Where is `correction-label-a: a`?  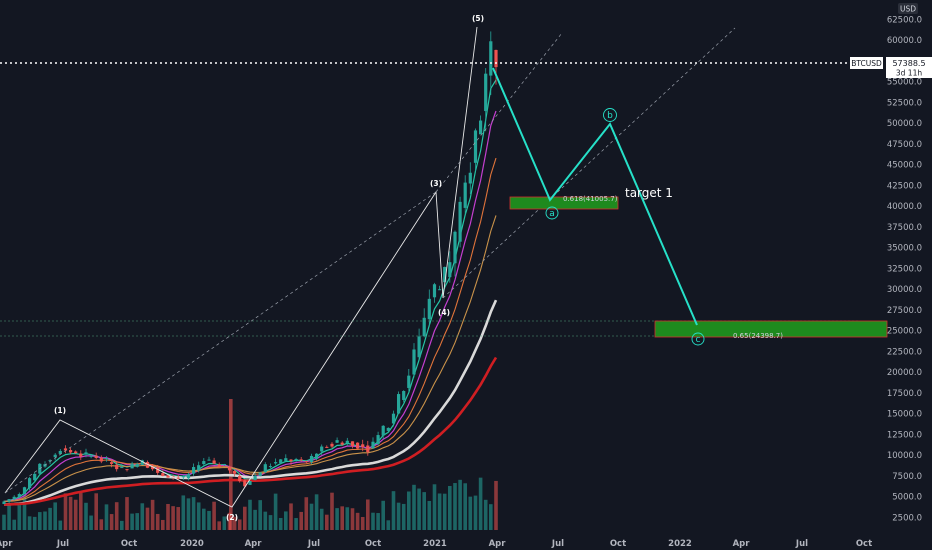 correction-label-a: a is located at coordinates (552, 213).